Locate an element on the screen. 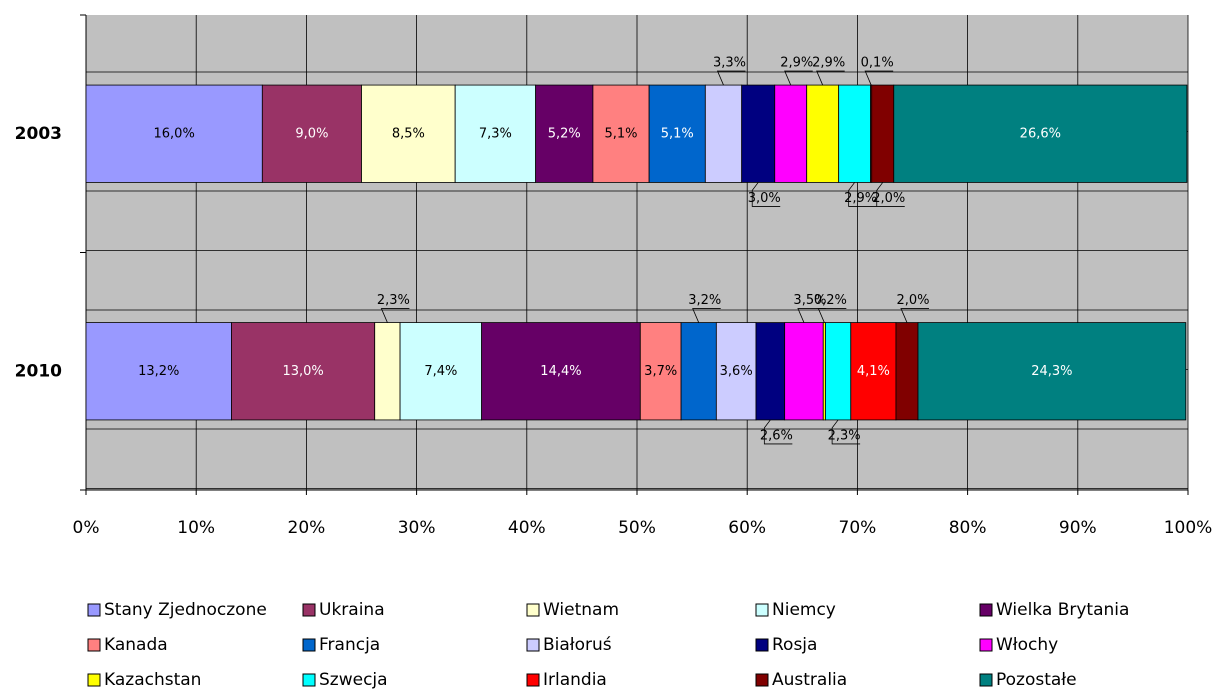  data-label: 26,6% is located at coordinates (1040, 133).